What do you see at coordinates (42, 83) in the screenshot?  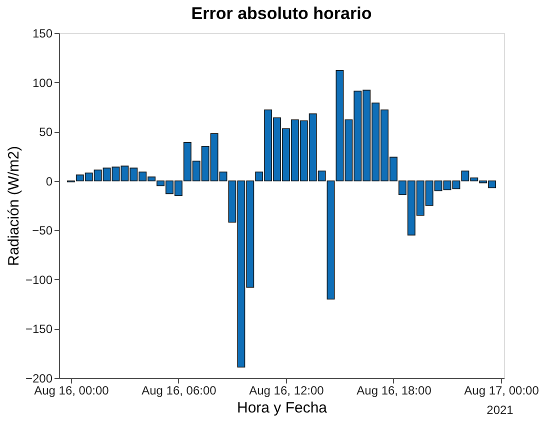 I see `y-tick-label: 100` at bounding box center [42, 83].